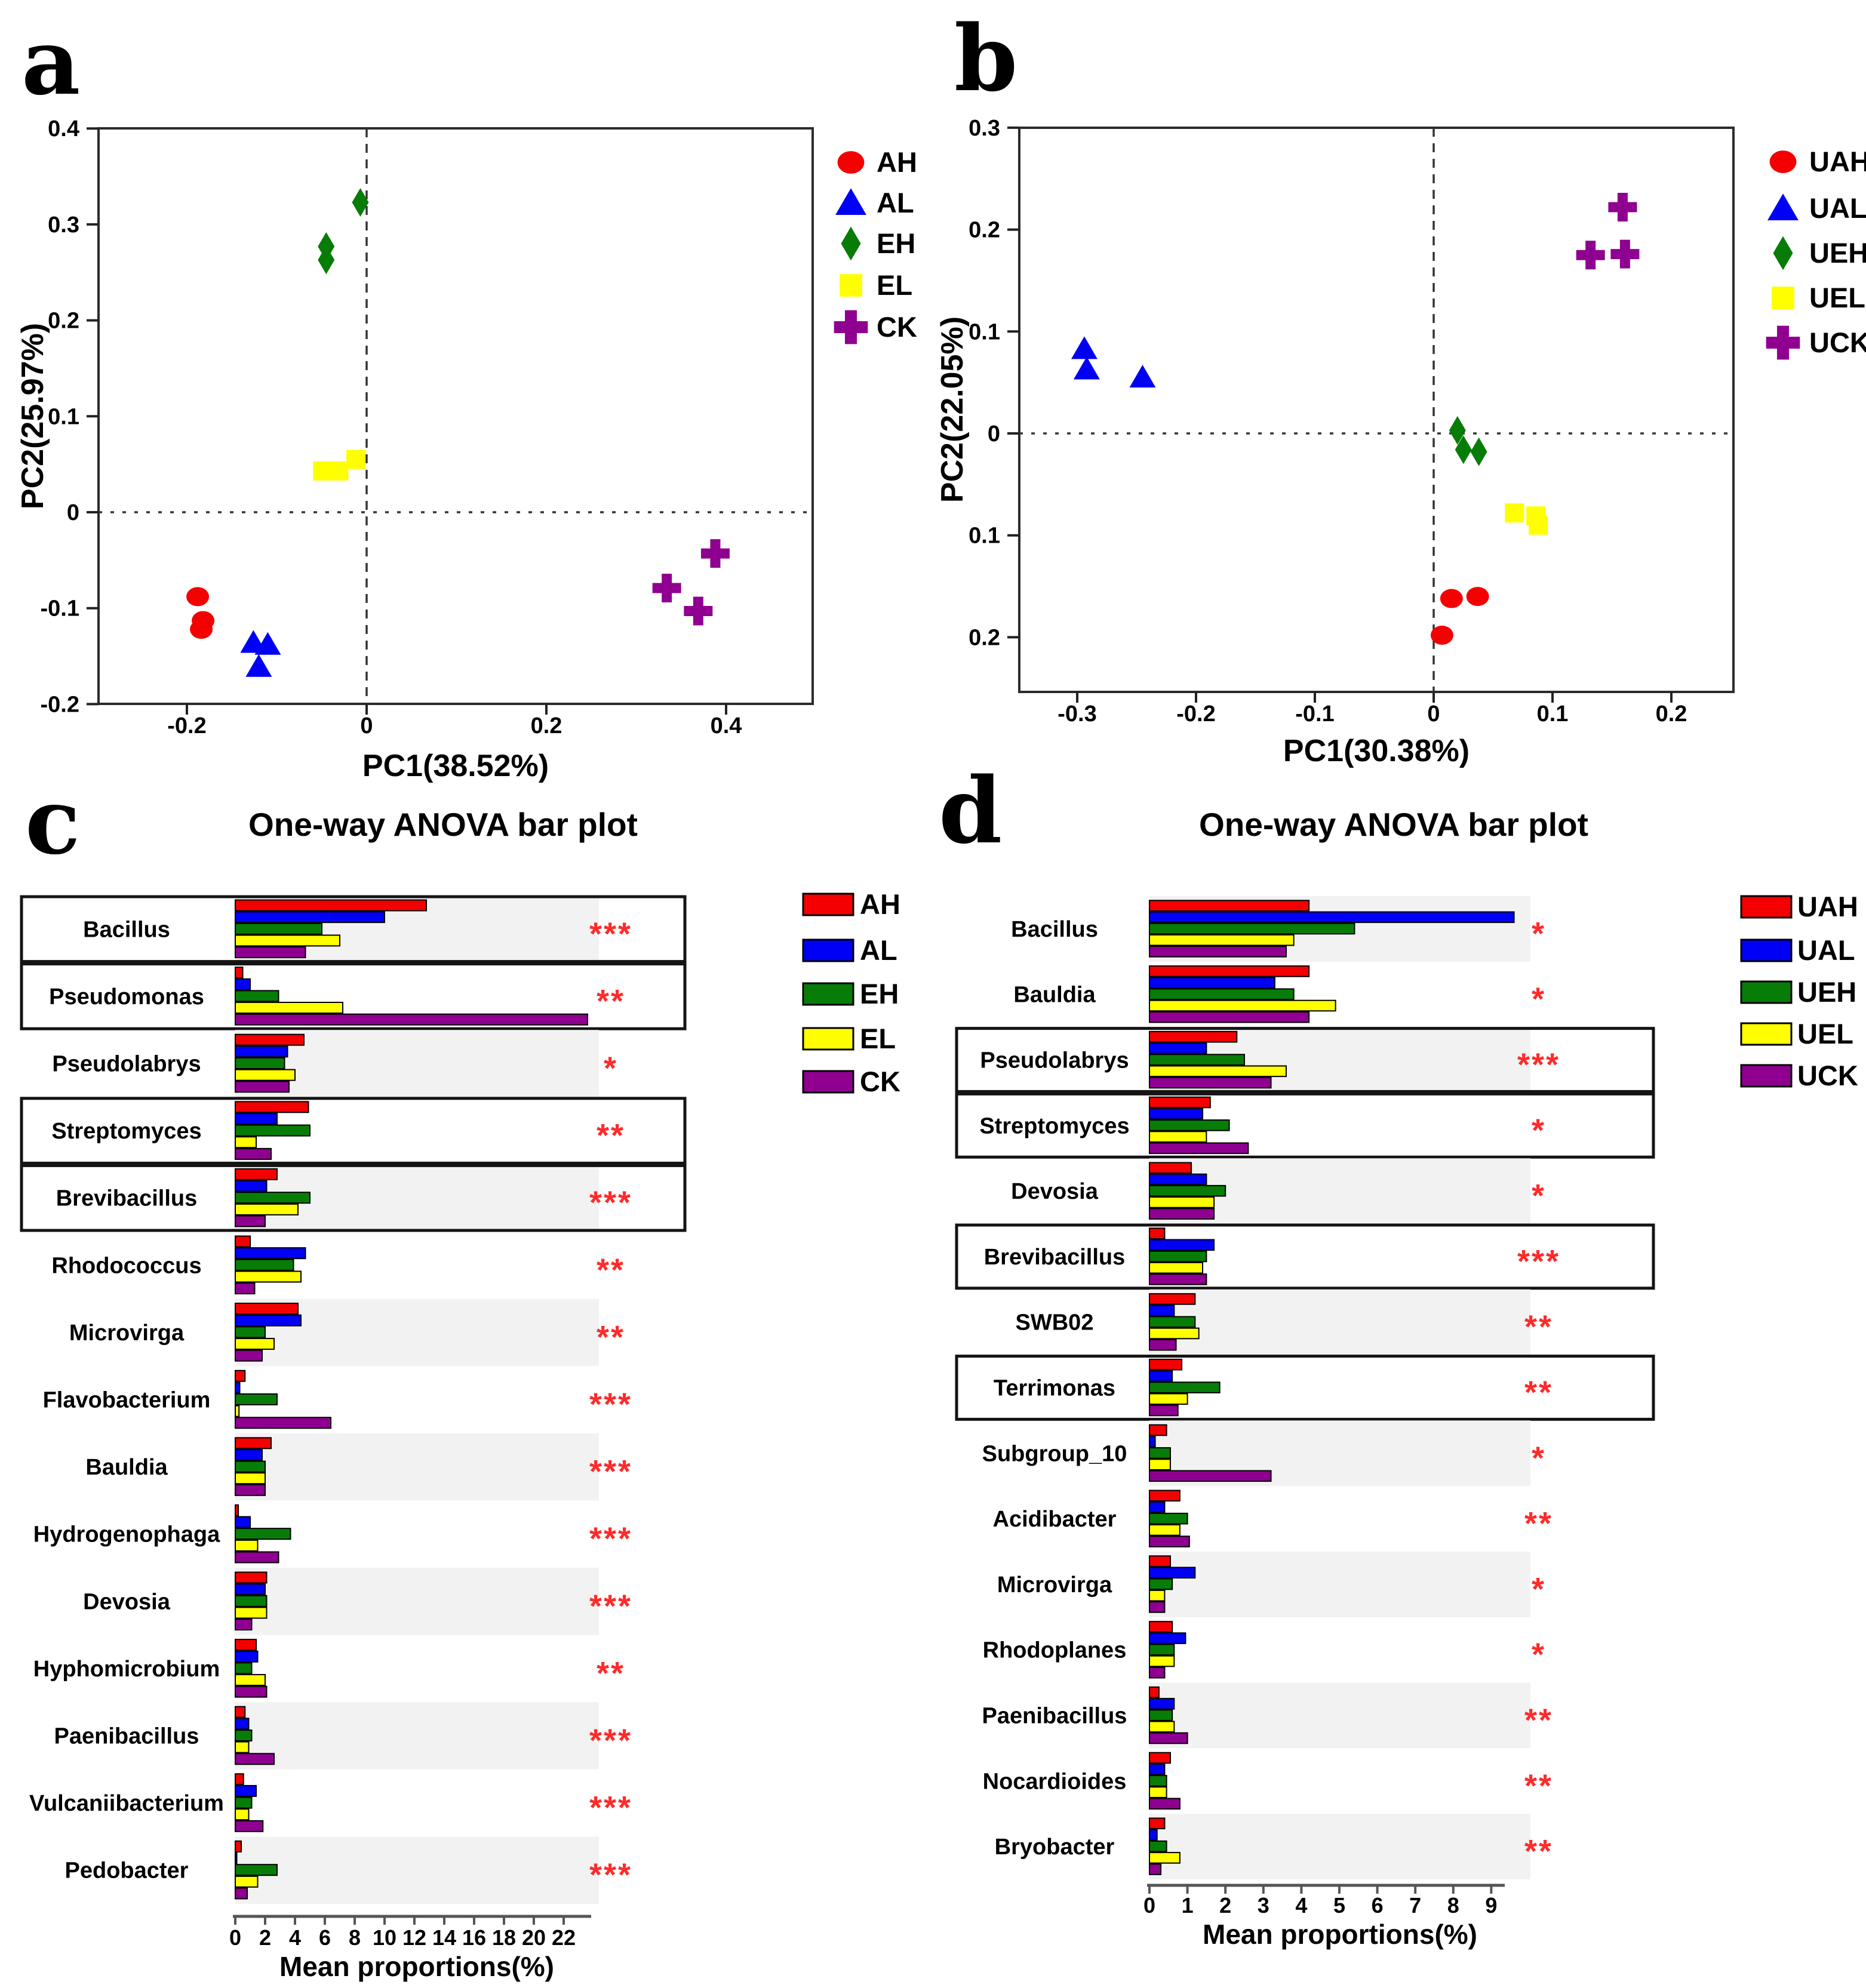 This screenshot has height=1988, width=1866. I want to click on bar-Streptomyces-EH, so click(273, 1130).